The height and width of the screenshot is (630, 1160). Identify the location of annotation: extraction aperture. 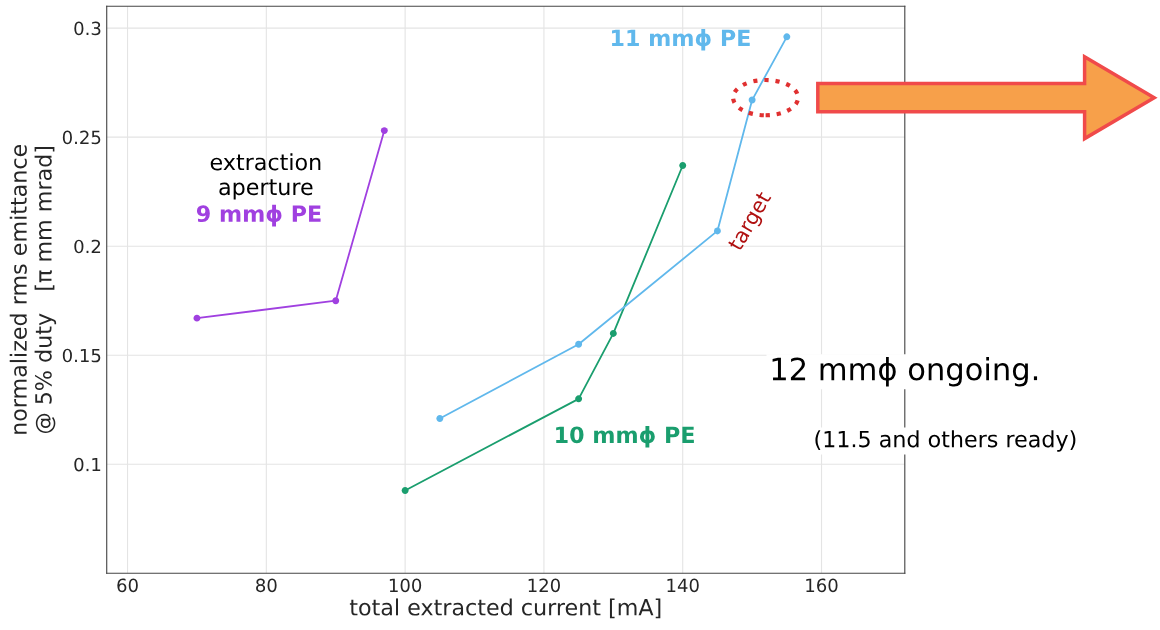
(265, 176).